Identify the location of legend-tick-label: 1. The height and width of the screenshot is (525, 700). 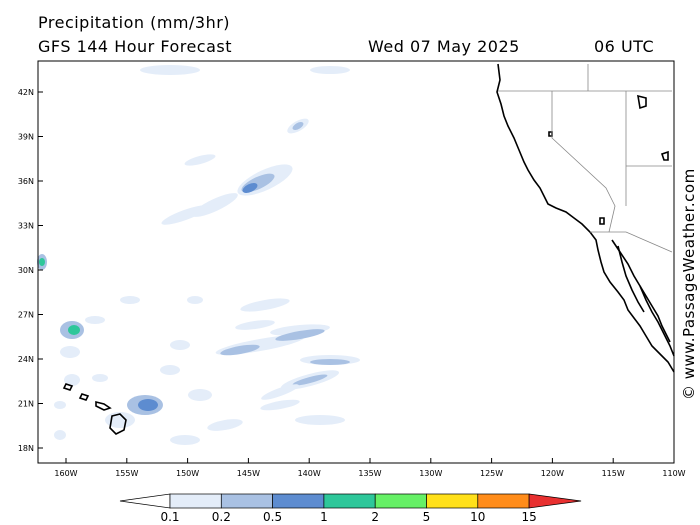
(324, 517).